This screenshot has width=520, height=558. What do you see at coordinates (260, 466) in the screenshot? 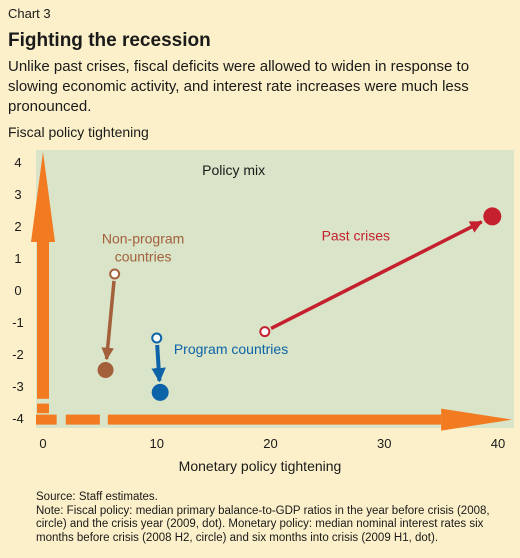
I see `x-axis-title: Monetary policy tightening` at bounding box center [260, 466].